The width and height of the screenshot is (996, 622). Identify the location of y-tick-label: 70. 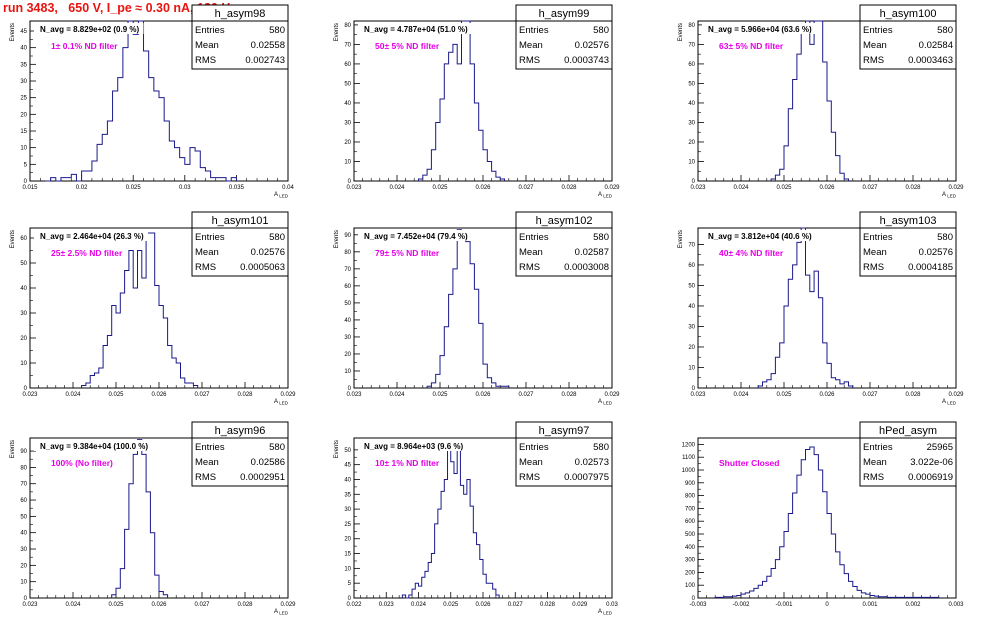
(347, 270).